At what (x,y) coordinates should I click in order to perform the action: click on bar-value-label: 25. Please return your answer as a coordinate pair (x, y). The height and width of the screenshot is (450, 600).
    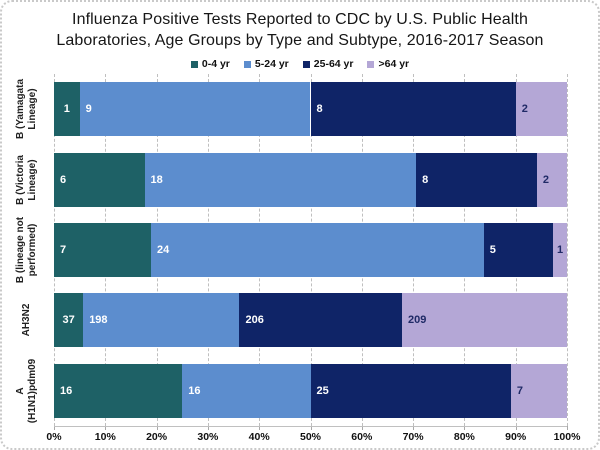
    Looking at the image, I should click on (322, 390).